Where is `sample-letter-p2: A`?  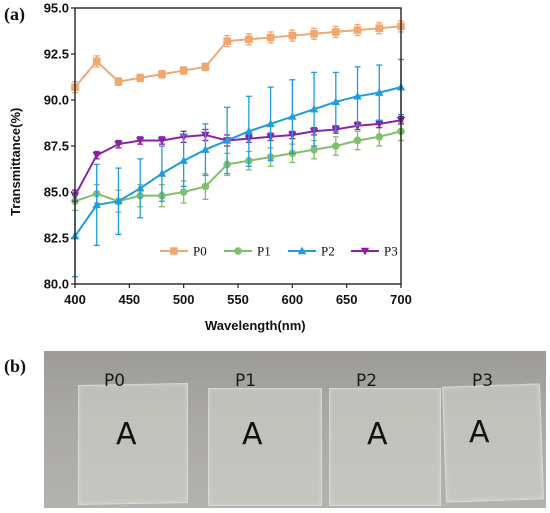
sample-letter-p2: A is located at coordinates (377, 434).